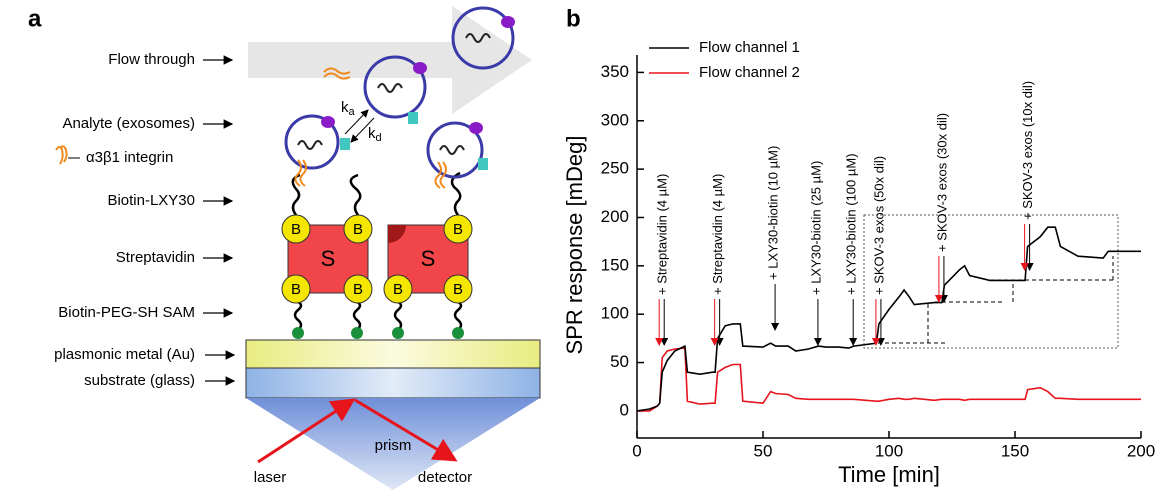 The image size is (1167, 492). What do you see at coordinates (615, 264) in the screenshot?
I see `y-tick-label: 150` at bounding box center [615, 264].